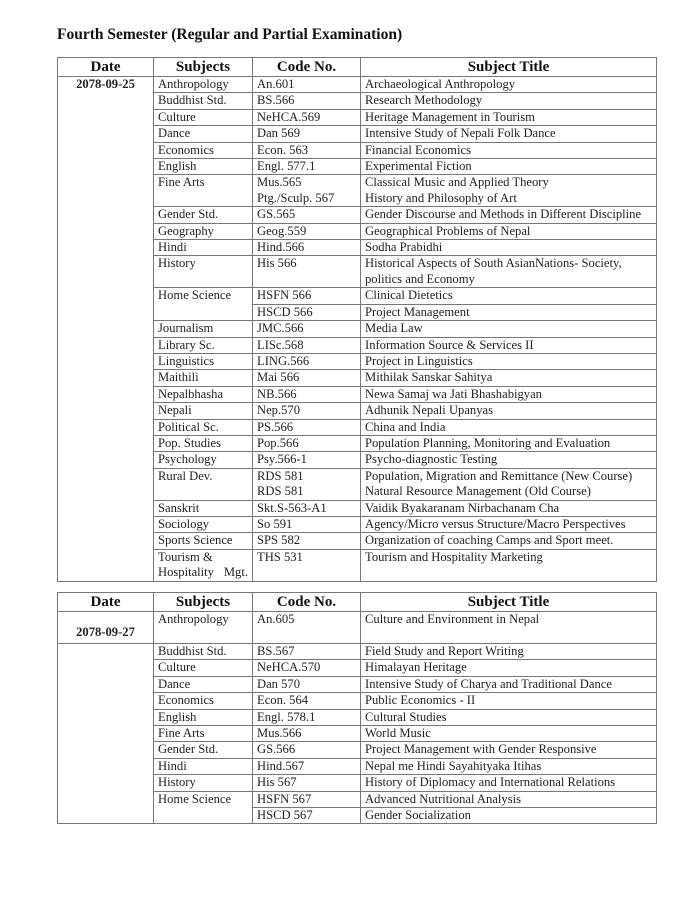 The height and width of the screenshot is (900, 695). Describe the element at coordinates (306, 799) in the screenshot. I see `code-cell: HSFN 567` at that location.